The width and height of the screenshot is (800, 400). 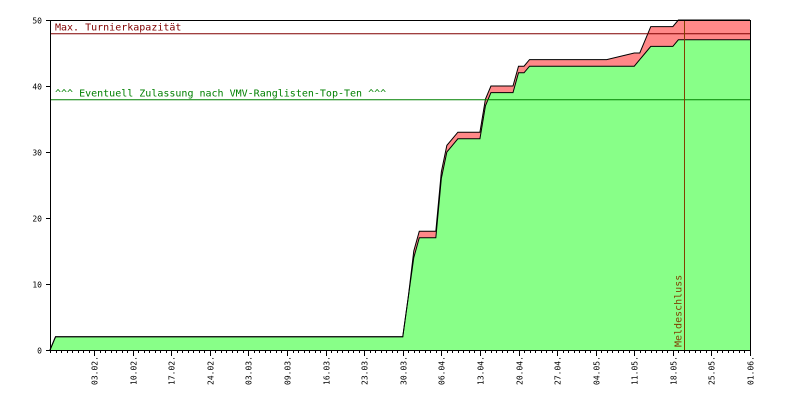 I want to click on x-tick-label: 18.05., so click(x=674, y=370).